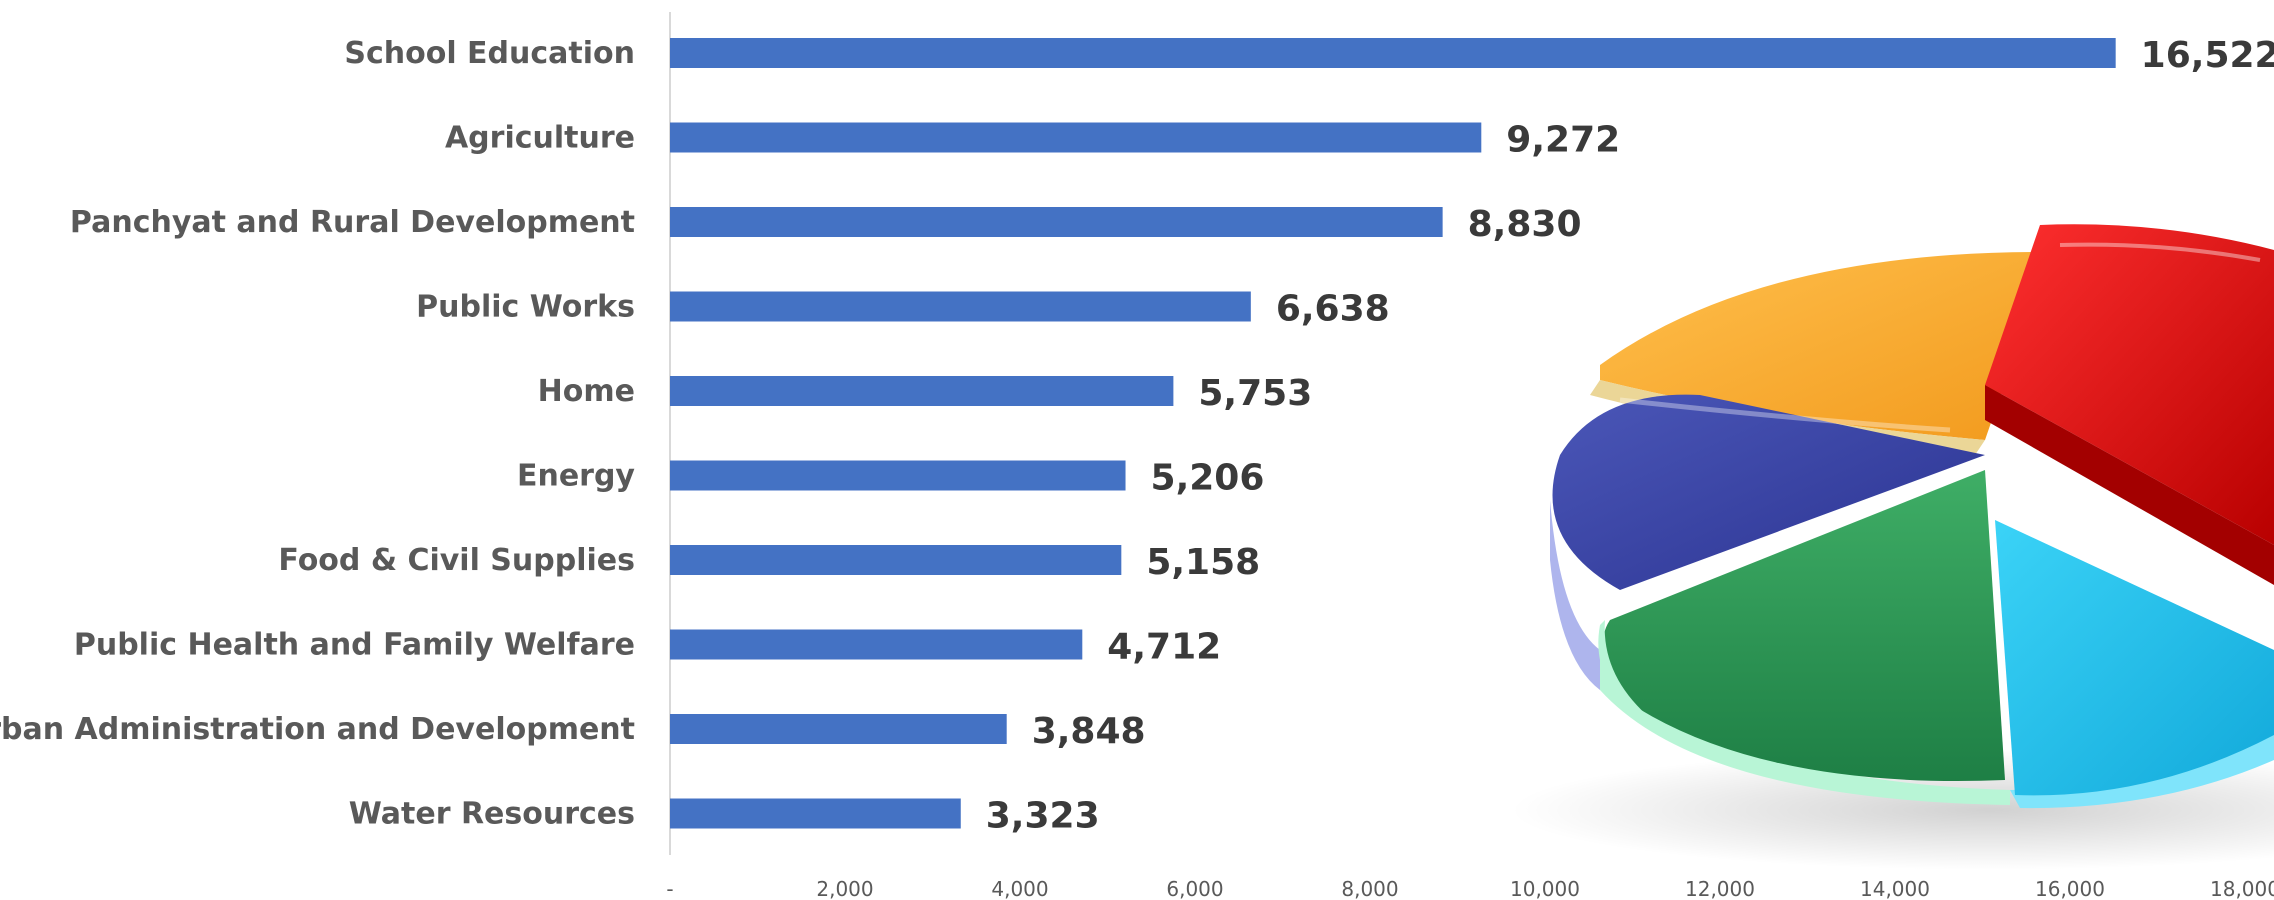 Image resolution: width=2274 pixels, height=900 pixels. What do you see at coordinates (1089, 731) in the screenshot?
I see `data-label: 3,848` at bounding box center [1089, 731].